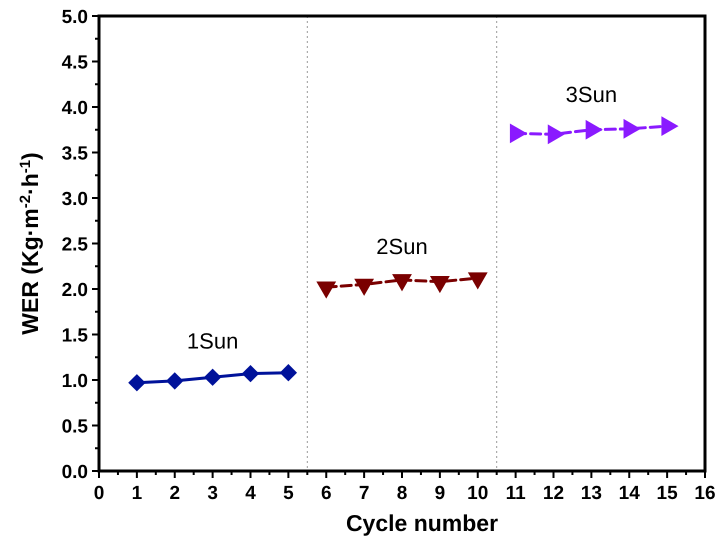  Describe the element at coordinates (137, 493) in the screenshot. I see `x-tick-label: 1` at that location.